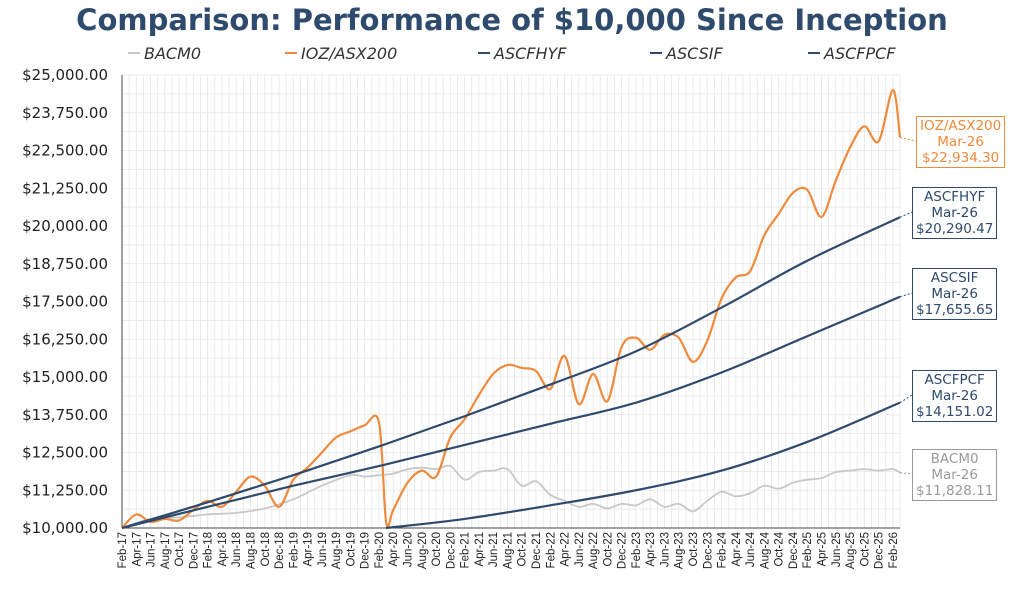 This screenshot has height=591, width=1024. Describe the element at coordinates (955, 412) in the screenshot. I see `callout-value: $14,151.02` at that location.